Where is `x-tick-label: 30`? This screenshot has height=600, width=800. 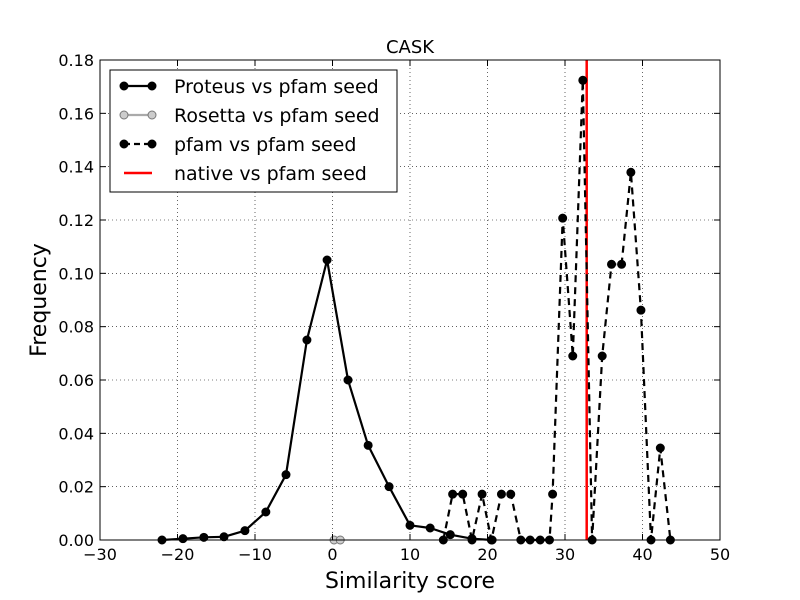
x-tick-label: 30 is located at coordinates (565, 554).